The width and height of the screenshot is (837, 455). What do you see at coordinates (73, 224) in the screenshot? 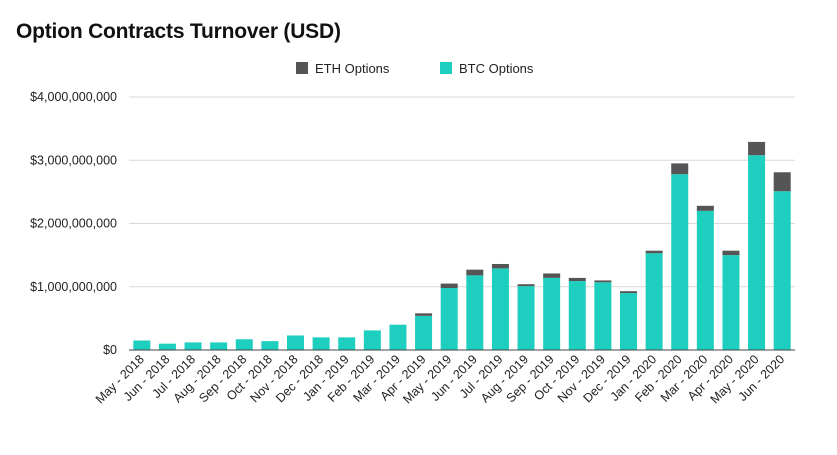
I see `y-tick-label: $2,000,000,000` at bounding box center [73, 224].